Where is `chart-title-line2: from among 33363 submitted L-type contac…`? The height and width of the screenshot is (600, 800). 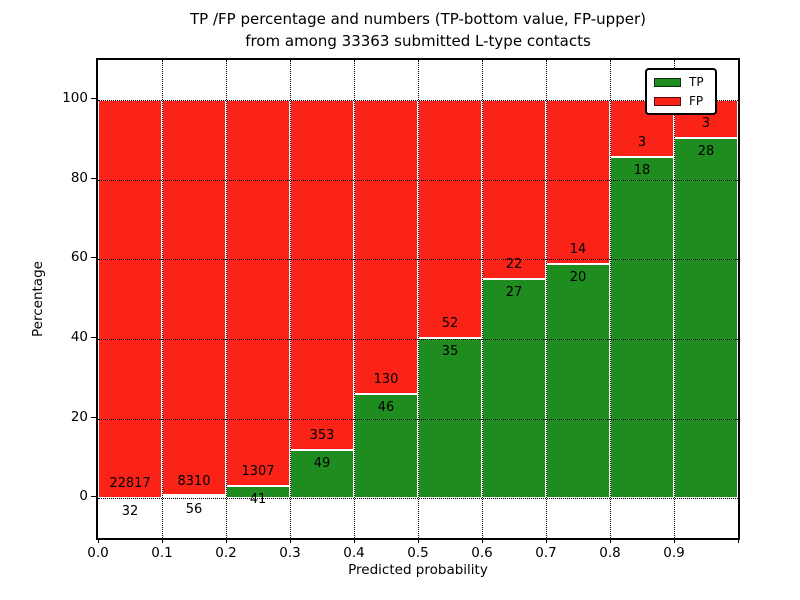 chart-title-line2: from among 33363 submitted L-type contac… is located at coordinates (418, 41).